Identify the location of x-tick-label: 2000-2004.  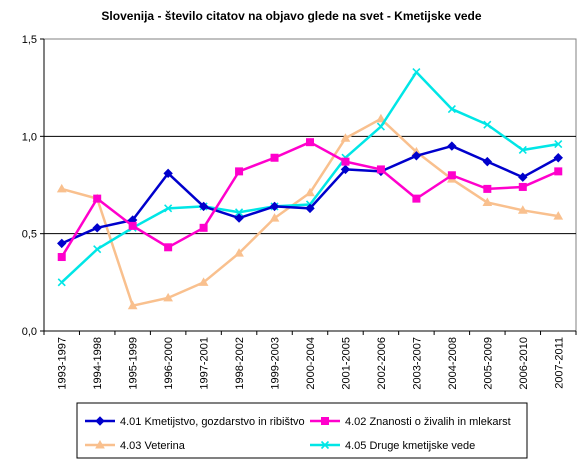
(311, 363).